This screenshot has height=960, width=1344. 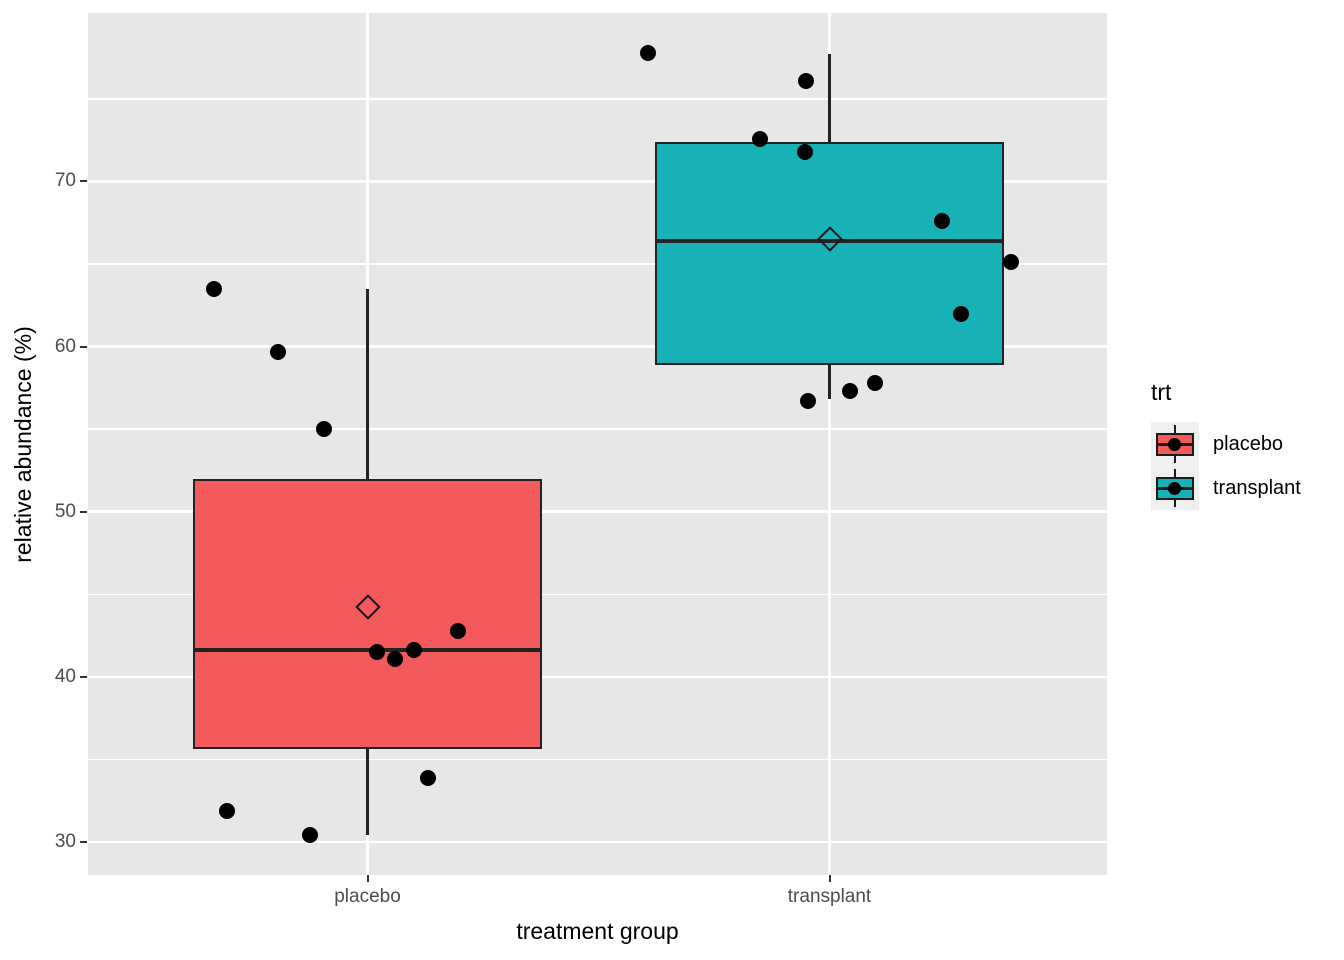 I want to click on y-tick-label-40: 40, so click(x=65, y=676).